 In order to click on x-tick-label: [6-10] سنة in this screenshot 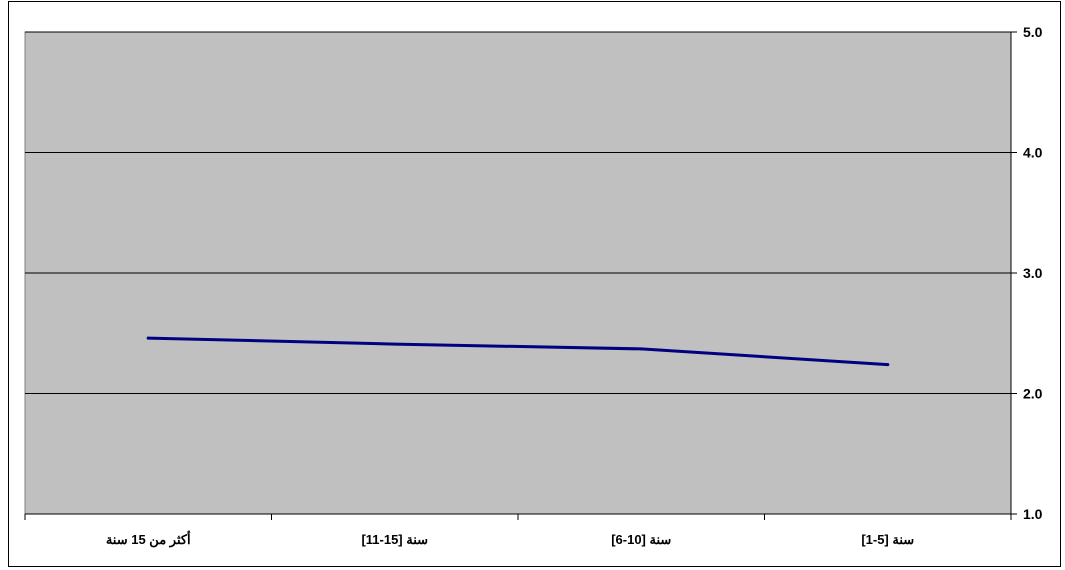, I will do `click(641, 539)`.